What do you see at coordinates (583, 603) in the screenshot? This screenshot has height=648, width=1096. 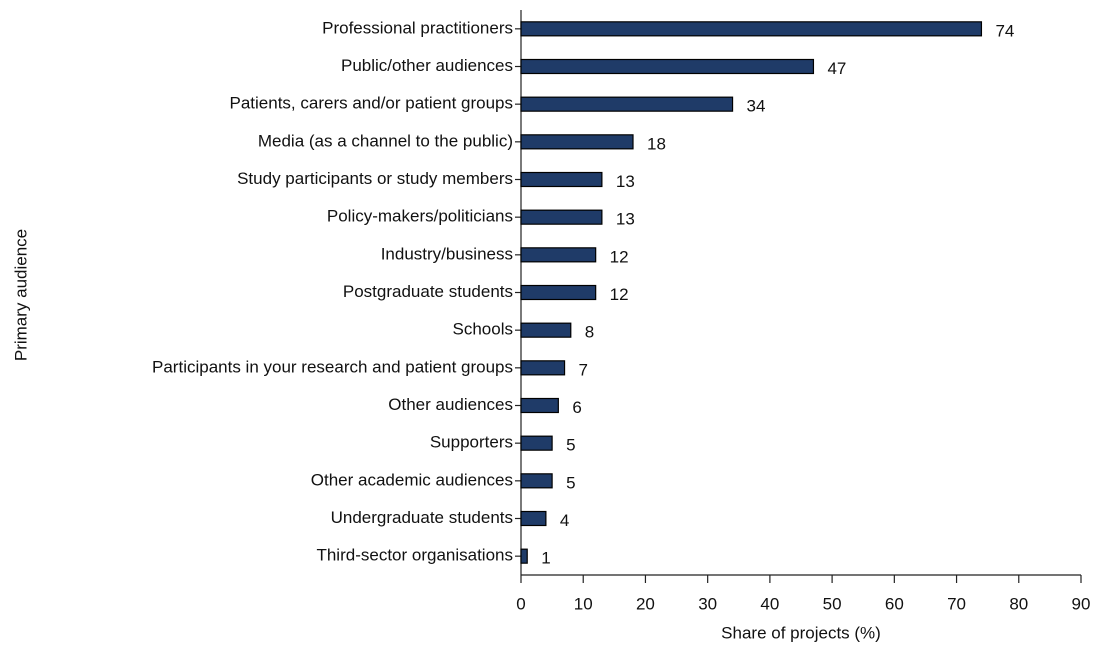 I see `x-tick-label: 10` at bounding box center [583, 603].